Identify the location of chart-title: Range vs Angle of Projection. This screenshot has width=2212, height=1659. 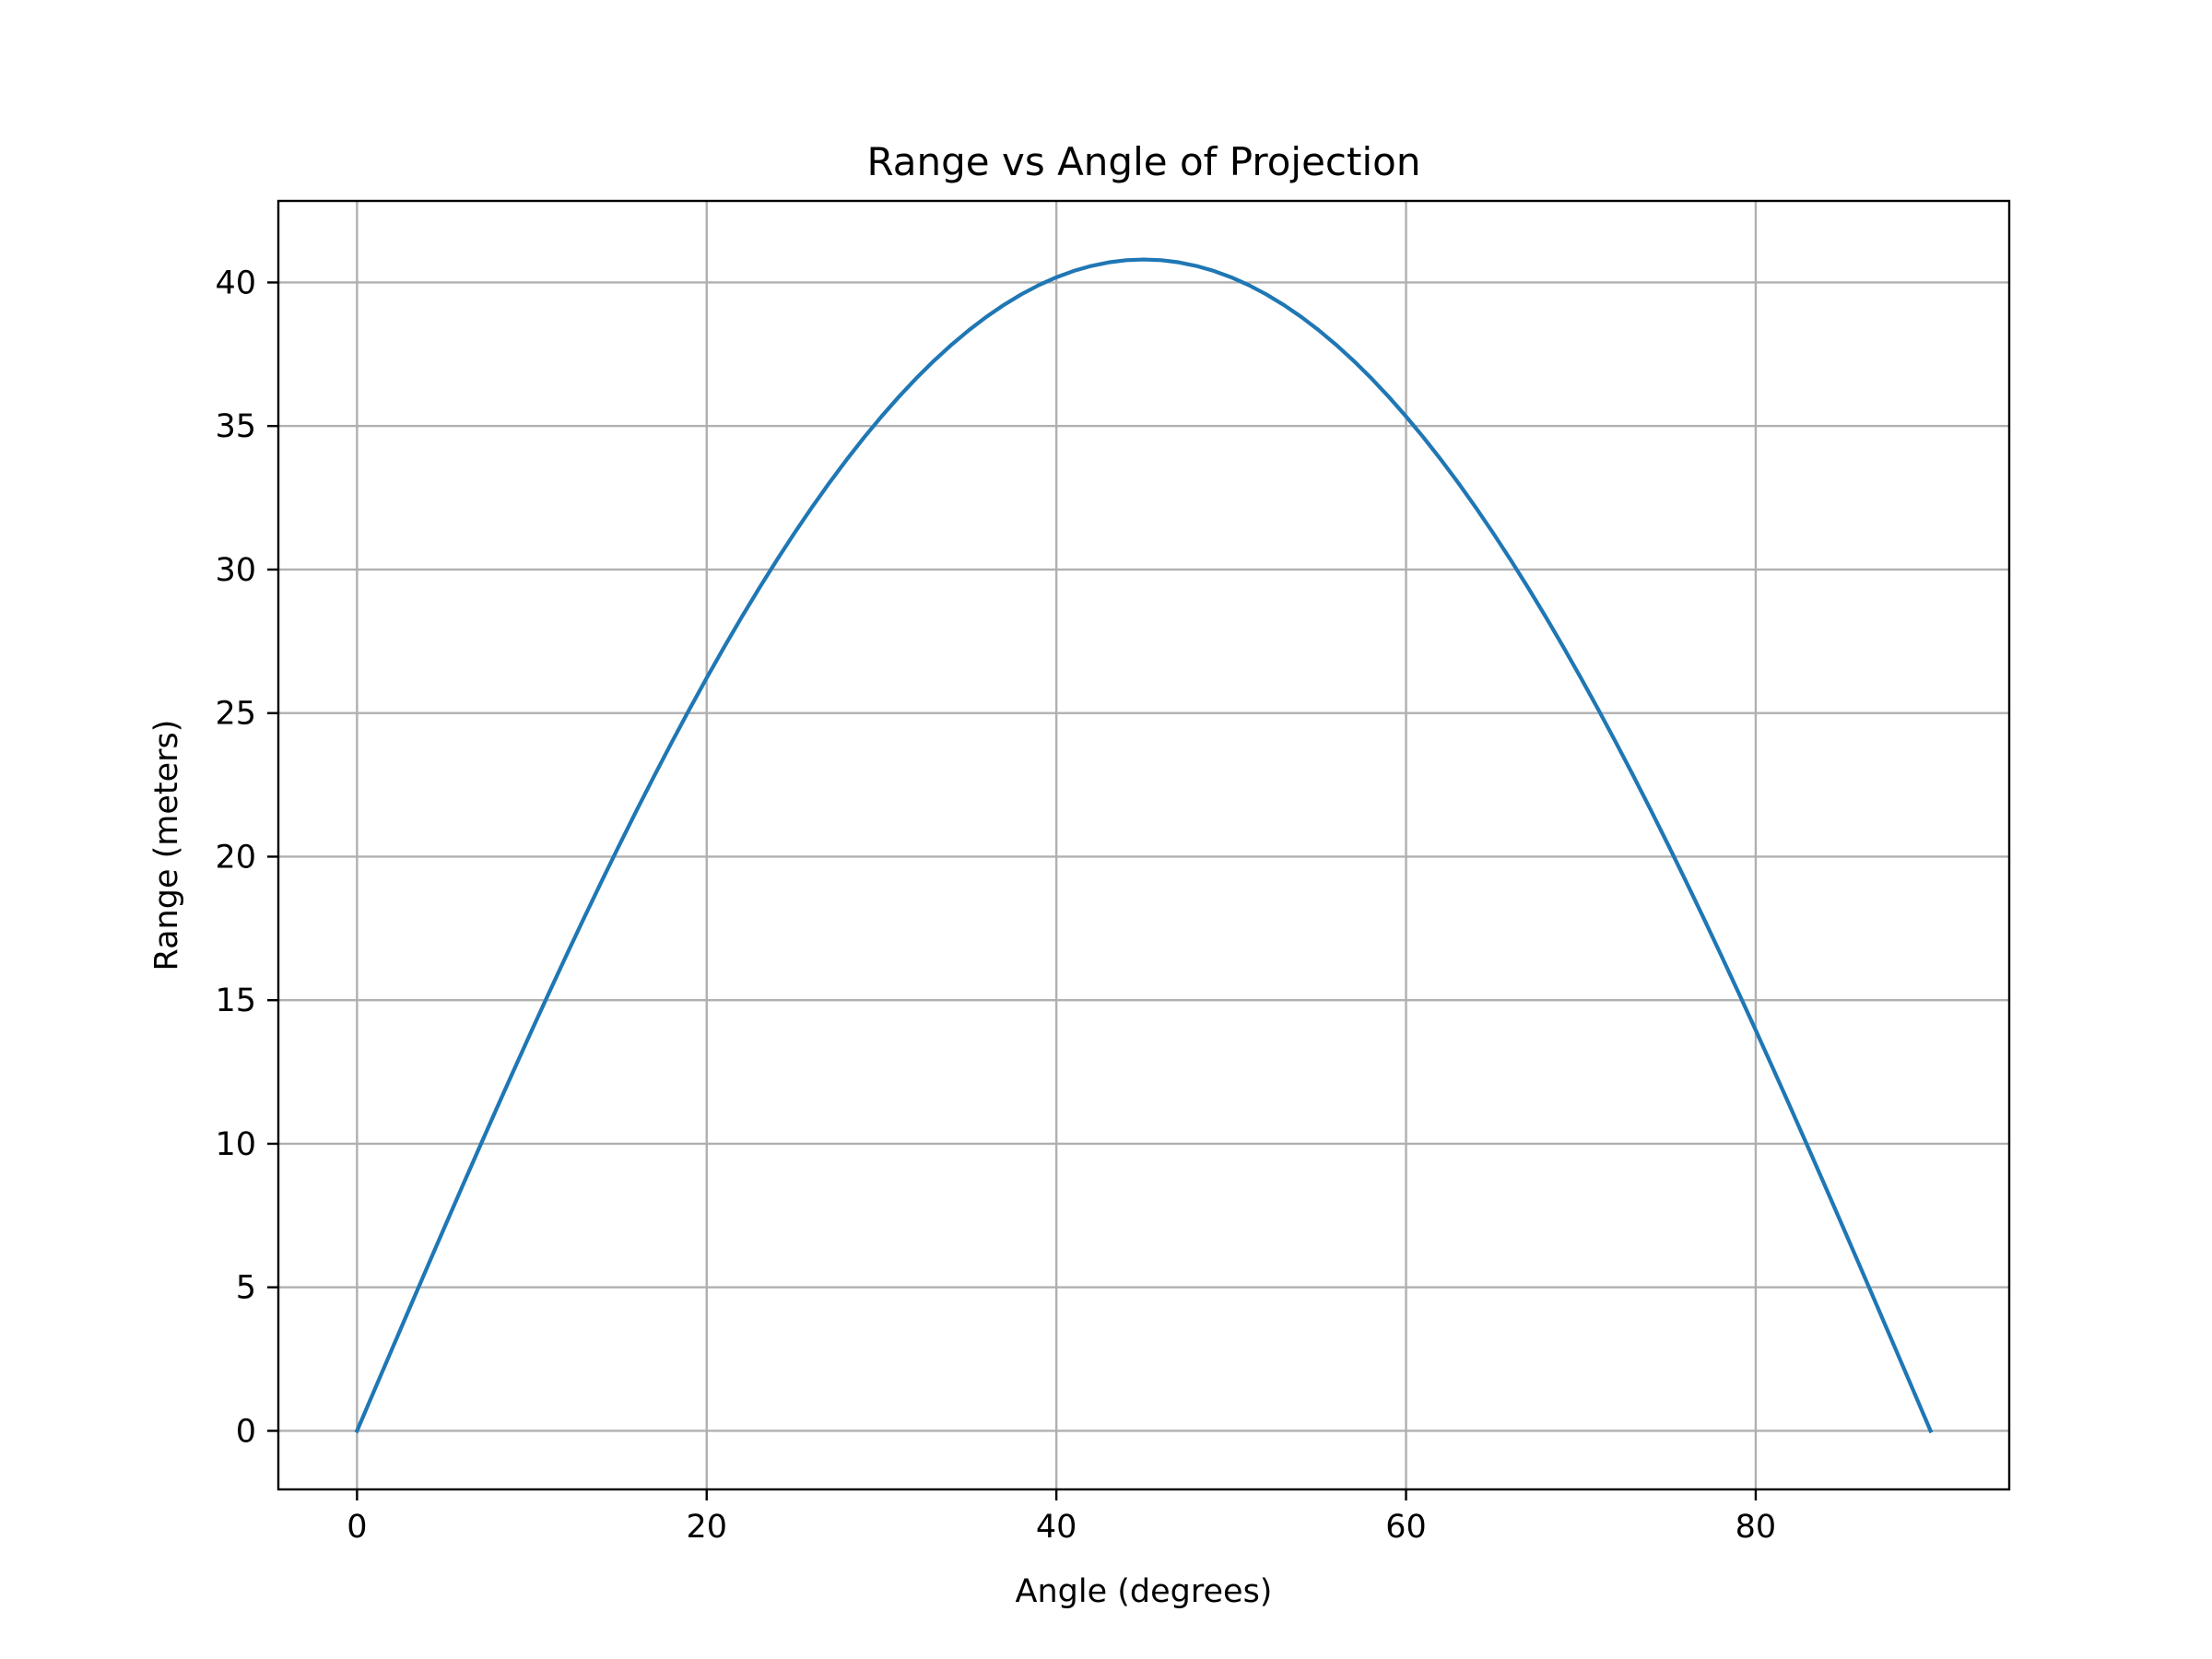
(1144, 161).